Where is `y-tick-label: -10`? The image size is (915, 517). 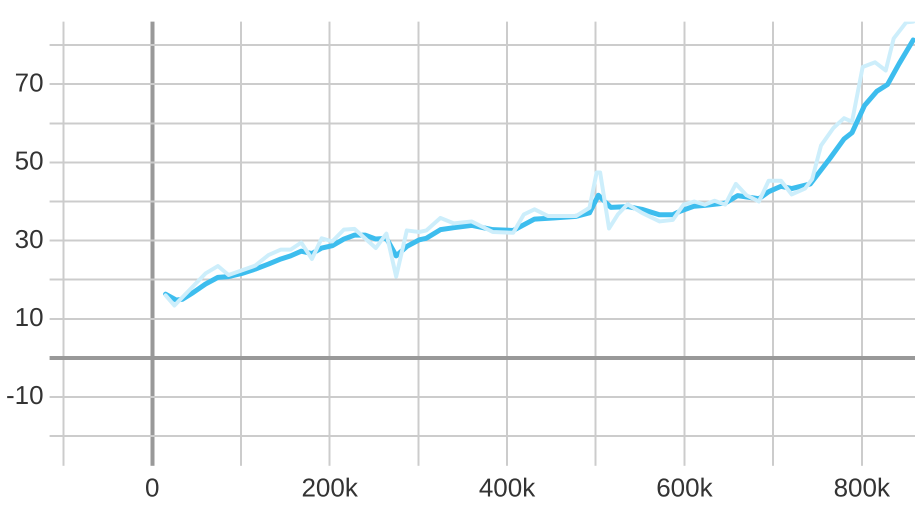
y-tick-label: -10 is located at coordinates (25, 395).